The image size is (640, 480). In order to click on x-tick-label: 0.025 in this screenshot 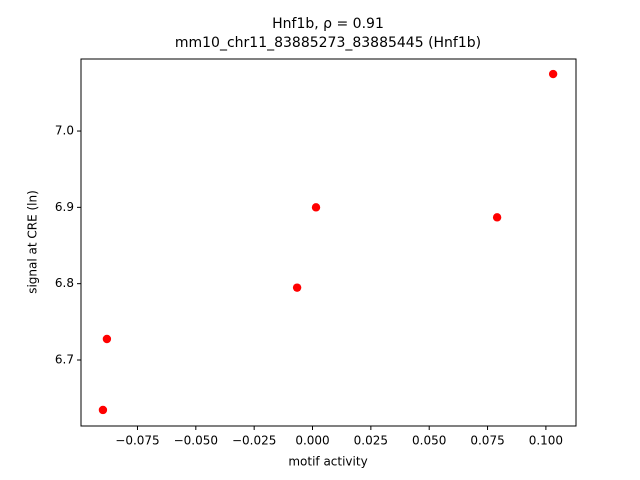, I will do `click(371, 441)`.